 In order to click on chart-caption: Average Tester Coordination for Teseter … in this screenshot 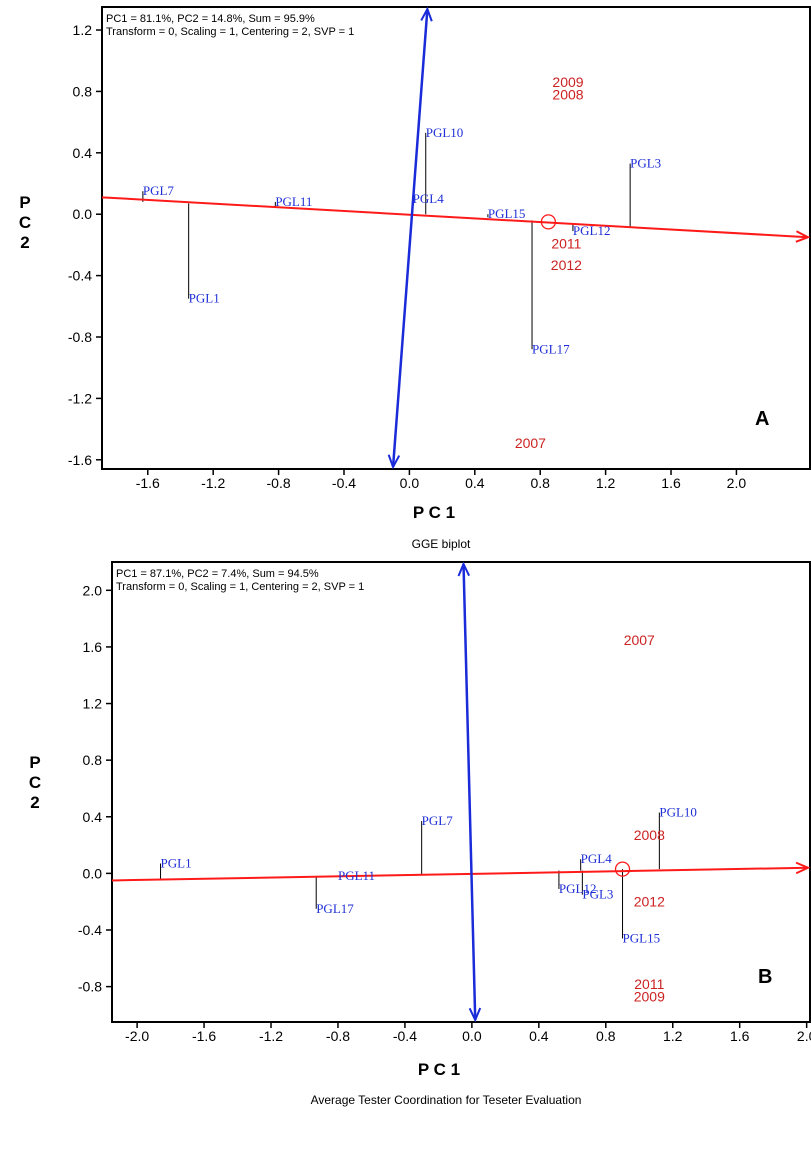, I will do `click(446, 1100)`.